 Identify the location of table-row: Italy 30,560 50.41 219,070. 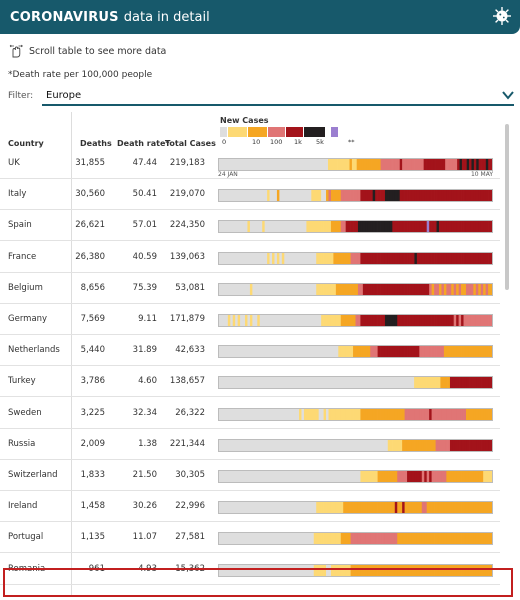
(250, 195).